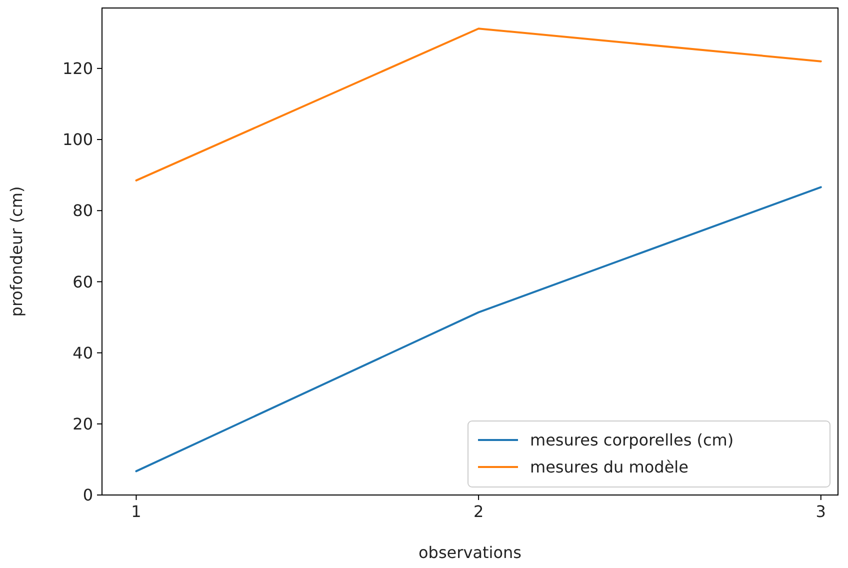  I want to click on y-axis-title: profondeur (cm), so click(16, 251).